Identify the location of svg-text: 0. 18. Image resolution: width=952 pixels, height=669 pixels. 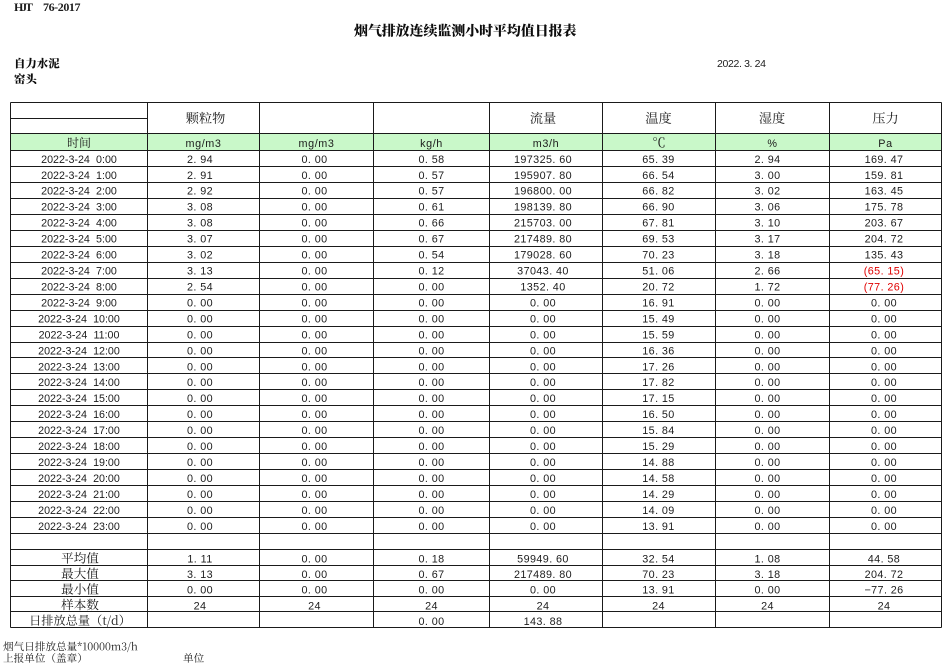
(431, 560).